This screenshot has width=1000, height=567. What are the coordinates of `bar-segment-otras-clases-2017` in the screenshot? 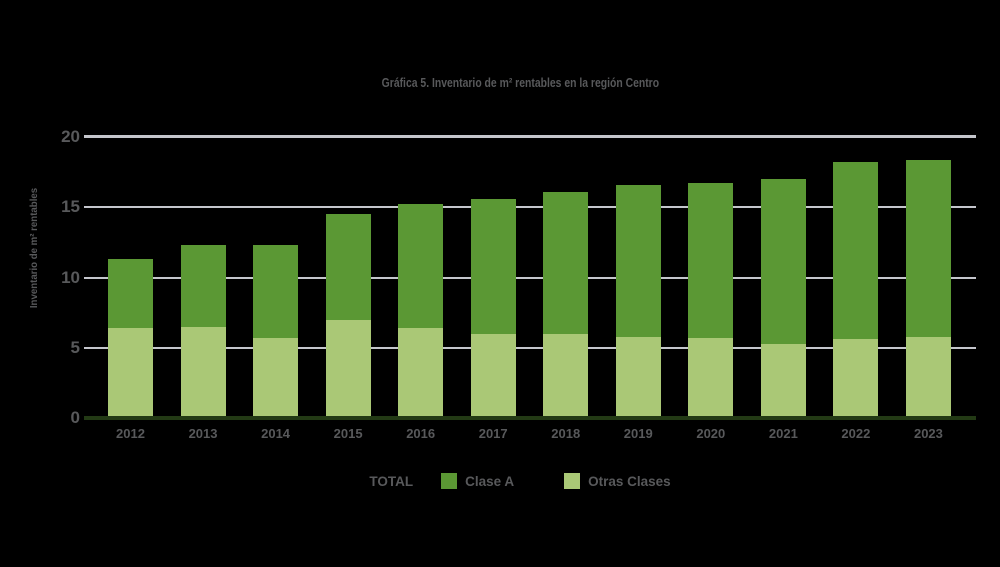 It's located at (493, 375).